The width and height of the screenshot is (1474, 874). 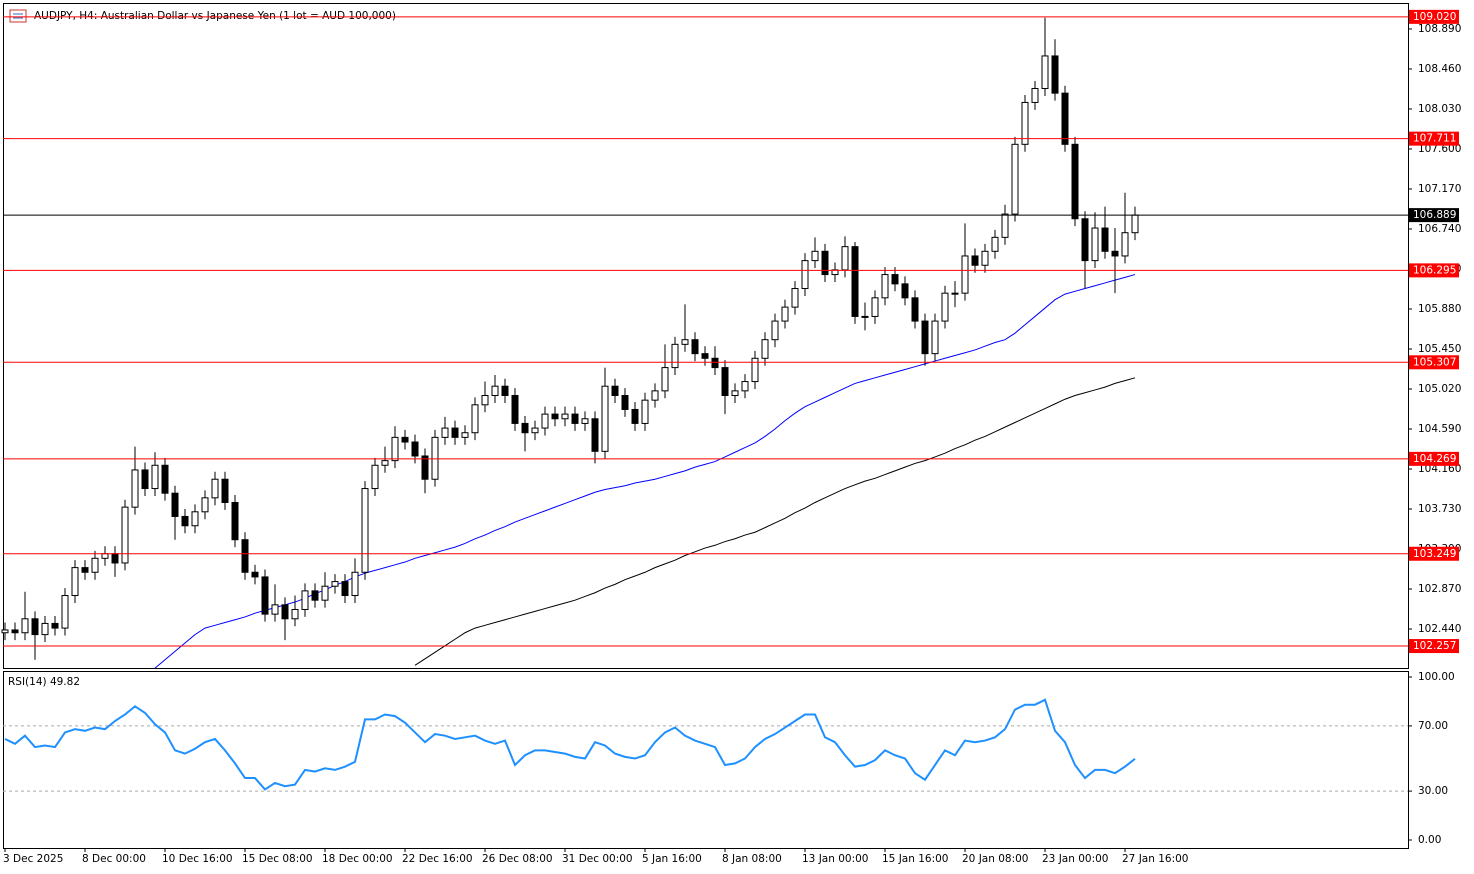 What do you see at coordinates (1434, 459) in the screenshot?
I see `level-label: 104.269` at bounding box center [1434, 459].